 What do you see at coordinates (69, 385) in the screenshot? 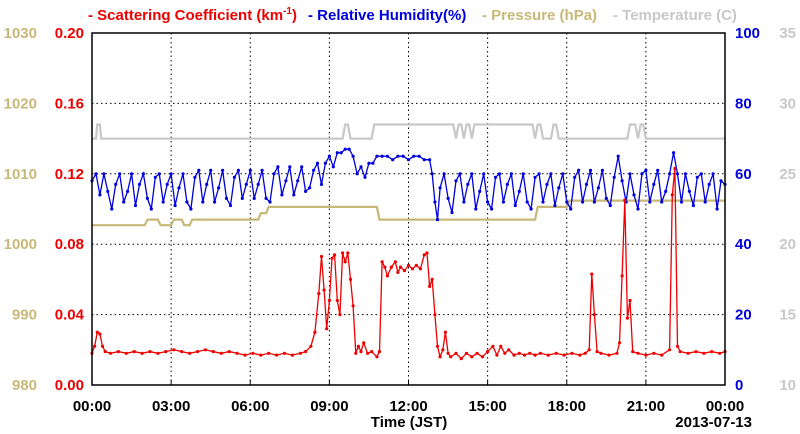
I see `scattering-tick-label: 0.00` at bounding box center [69, 385].